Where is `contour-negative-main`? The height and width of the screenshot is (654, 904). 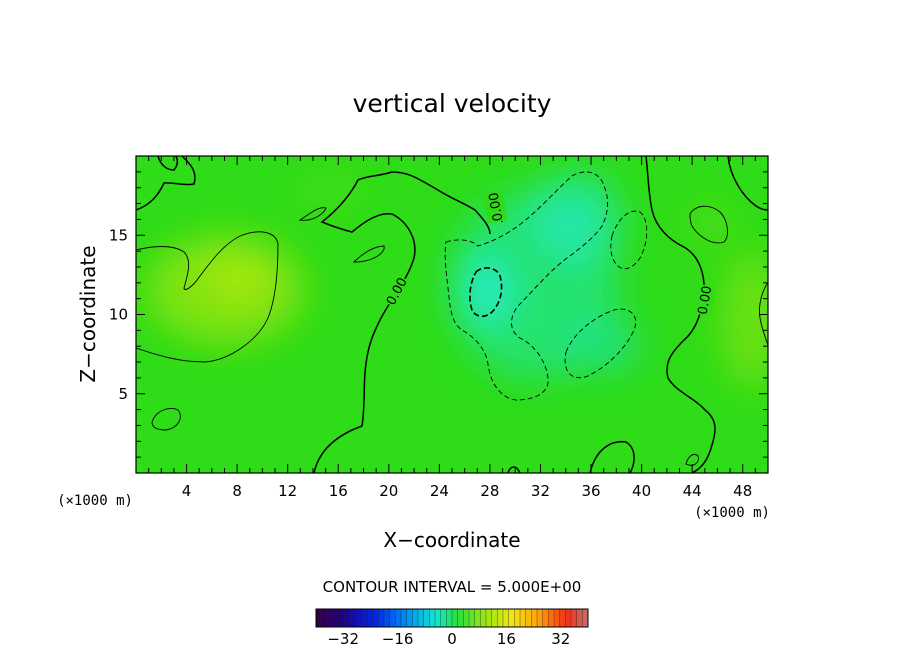 contour-negative-main is located at coordinates (526, 286).